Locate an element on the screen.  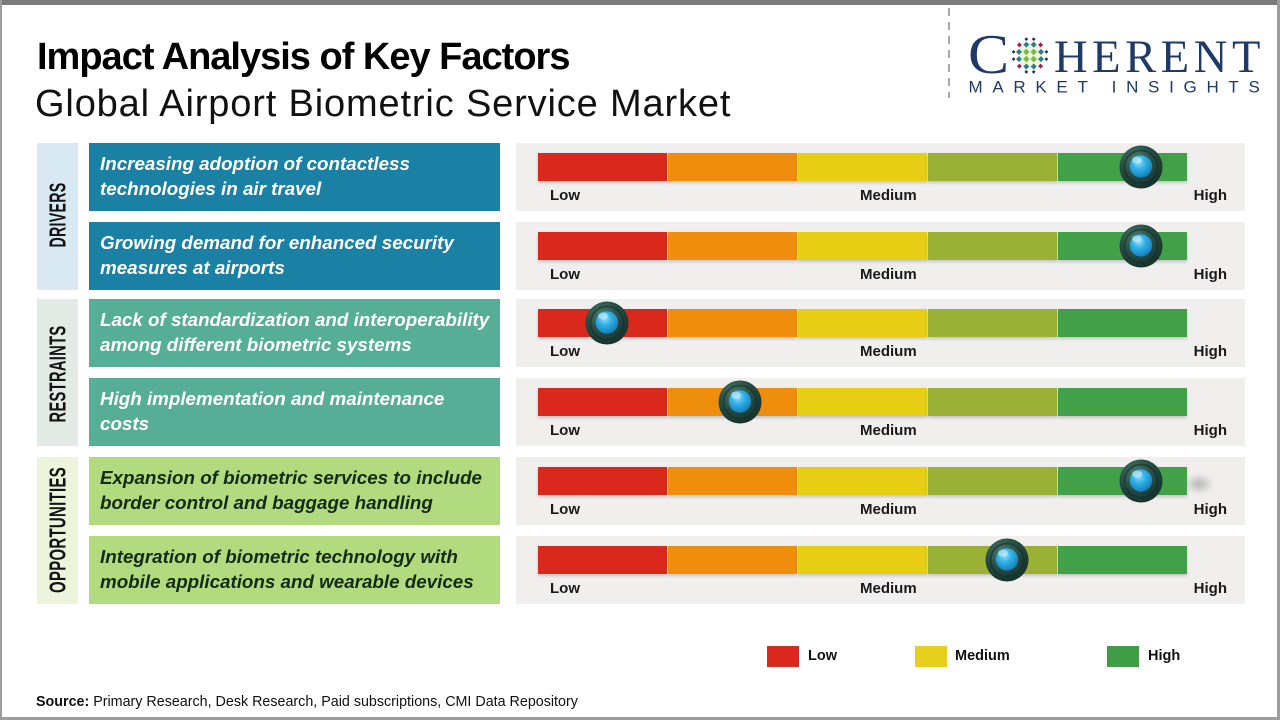
svg-text: C is located at coordinates (988, 56).